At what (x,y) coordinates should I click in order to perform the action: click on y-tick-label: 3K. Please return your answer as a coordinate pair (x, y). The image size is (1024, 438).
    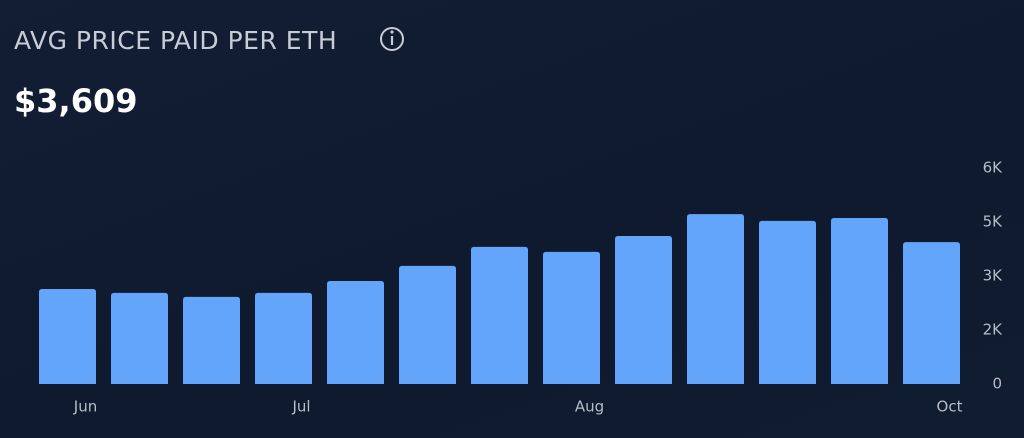
    Looking at the image, I should click on (993, 276).